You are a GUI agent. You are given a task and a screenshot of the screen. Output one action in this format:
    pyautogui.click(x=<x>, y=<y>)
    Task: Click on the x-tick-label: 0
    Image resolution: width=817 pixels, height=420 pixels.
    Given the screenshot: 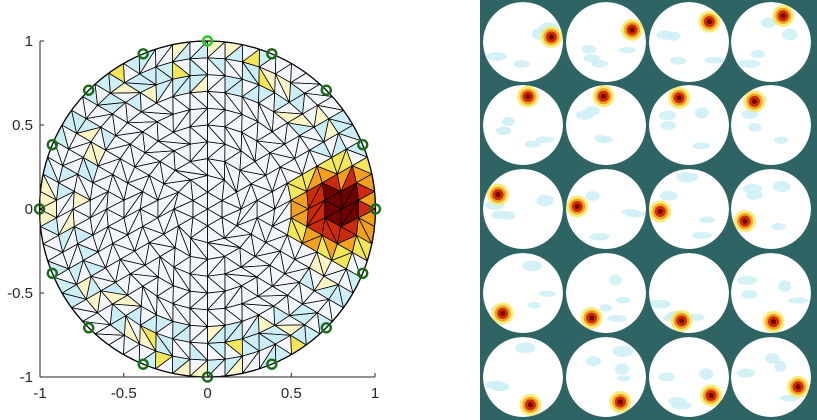 What is the action you would take?
    pyautogui.click(x=207, y=393)
    